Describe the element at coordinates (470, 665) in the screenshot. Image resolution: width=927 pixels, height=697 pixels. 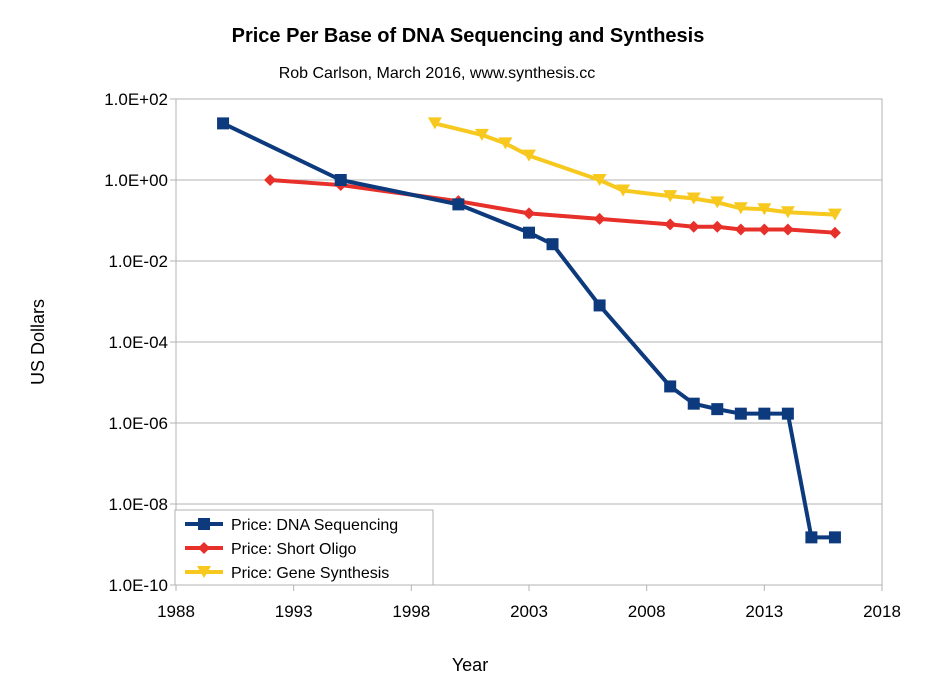
I see `x-axis-label: Year` at that location.